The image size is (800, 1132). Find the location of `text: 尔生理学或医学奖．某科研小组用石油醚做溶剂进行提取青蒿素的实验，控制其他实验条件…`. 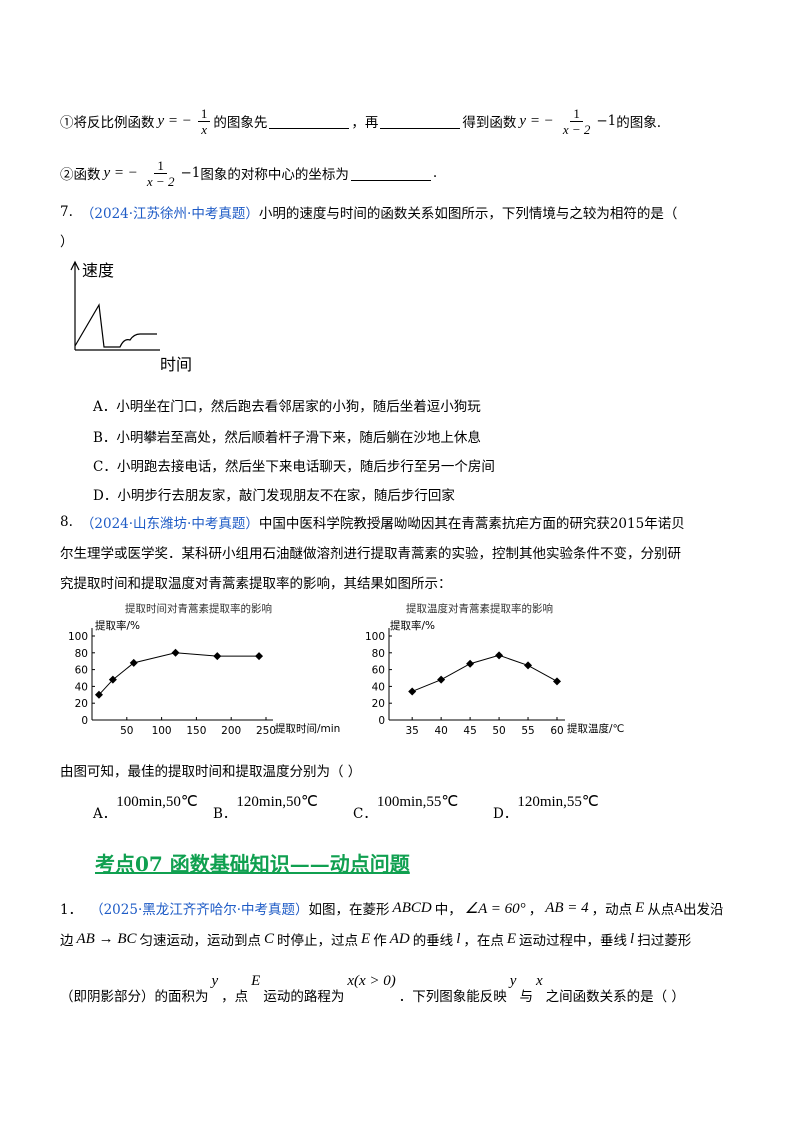

text: 尔生理学或医学奖．某科研小组用石油醚做溶剂进行提取青蒿素的实验，控制其他实验条件… is located at coordinates (370, 554).